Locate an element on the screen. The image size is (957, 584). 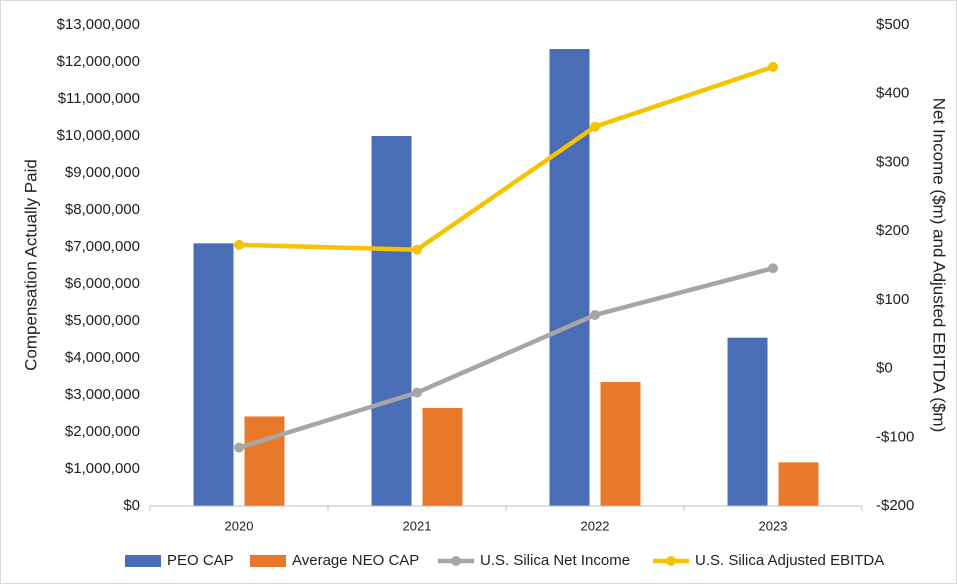
bar-average-neo-cap-2022 is located at coordinates (620, 444).